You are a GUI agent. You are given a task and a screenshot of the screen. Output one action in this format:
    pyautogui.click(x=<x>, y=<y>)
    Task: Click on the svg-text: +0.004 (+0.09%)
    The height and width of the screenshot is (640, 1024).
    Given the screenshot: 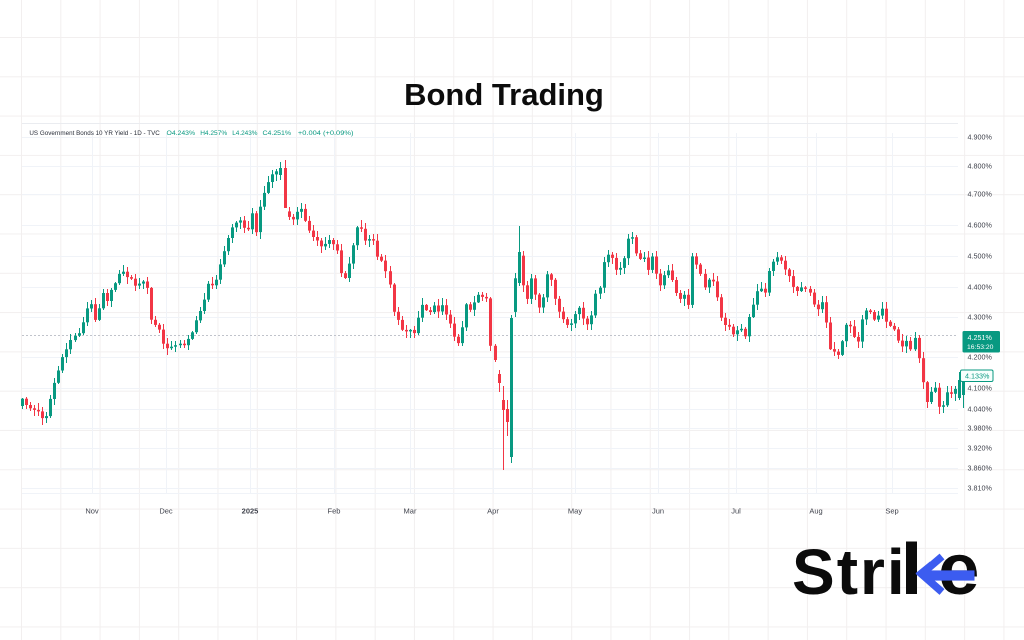 What is the action you would take?
    pyautogui.click(x=326, y=133)
    